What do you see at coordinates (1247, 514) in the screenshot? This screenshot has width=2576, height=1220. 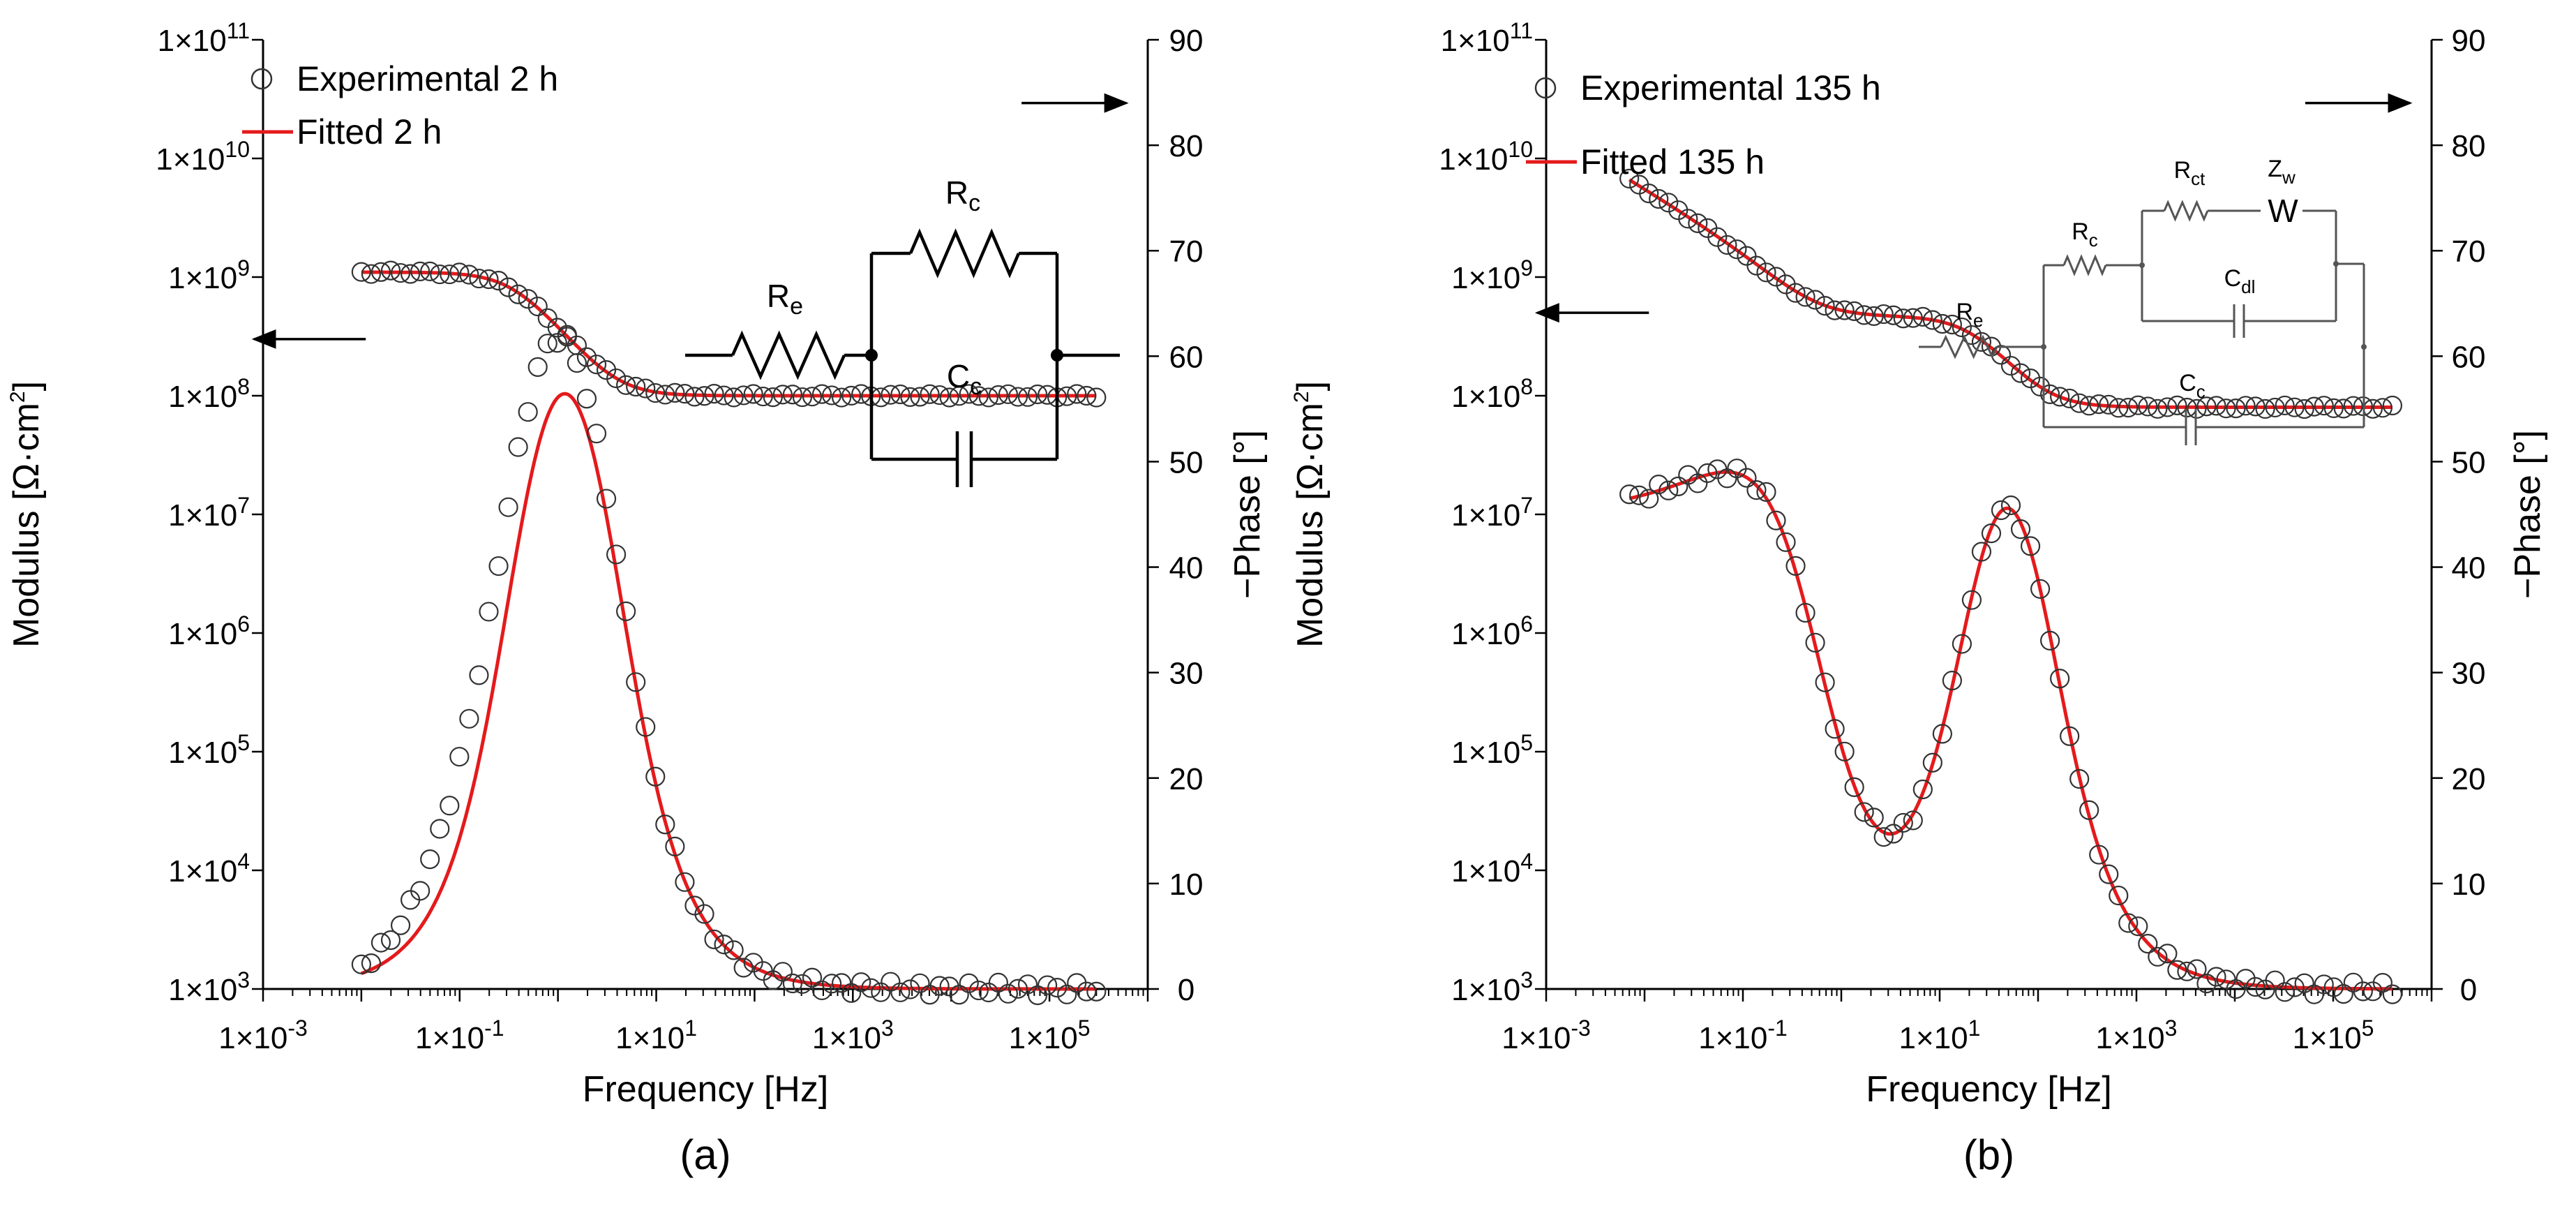 I see `y2-axis-label: −Phase [°]` at bounding box center [1247, 514].